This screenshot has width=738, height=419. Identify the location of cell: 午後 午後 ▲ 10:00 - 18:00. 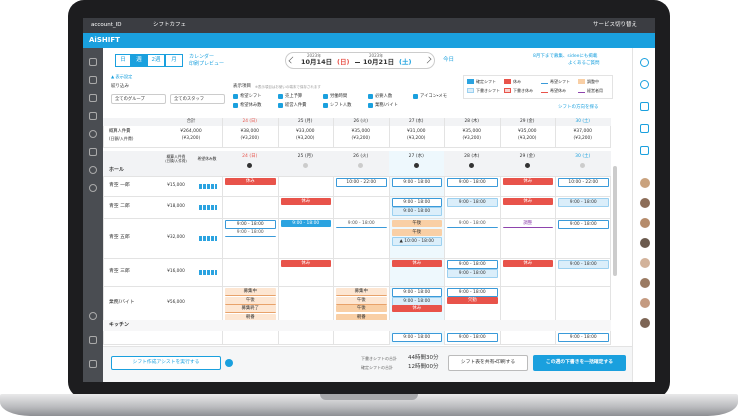
(416, 238).